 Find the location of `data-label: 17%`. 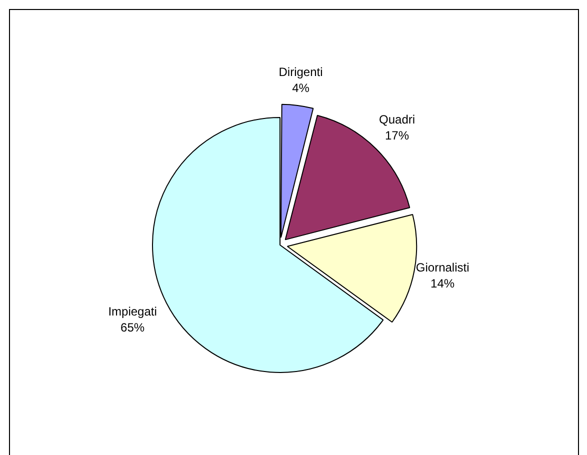

data-label: 17% is located at coordinates (397, 135).